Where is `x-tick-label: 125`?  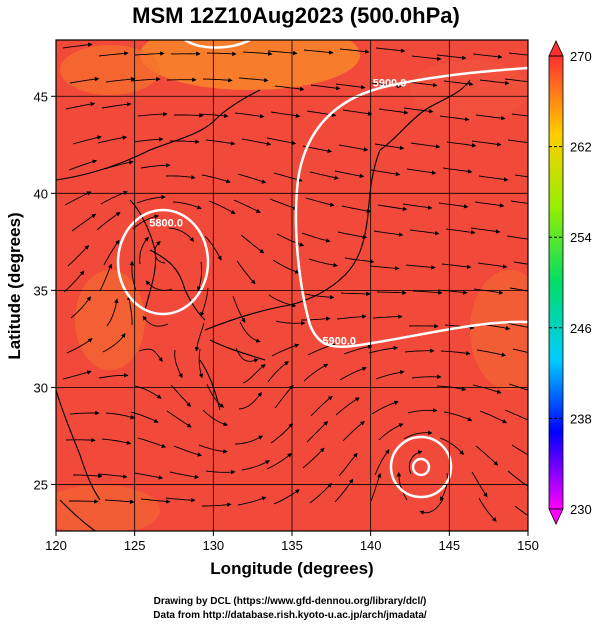 x-tick-label: 125 is located at coordinates (135, 545).